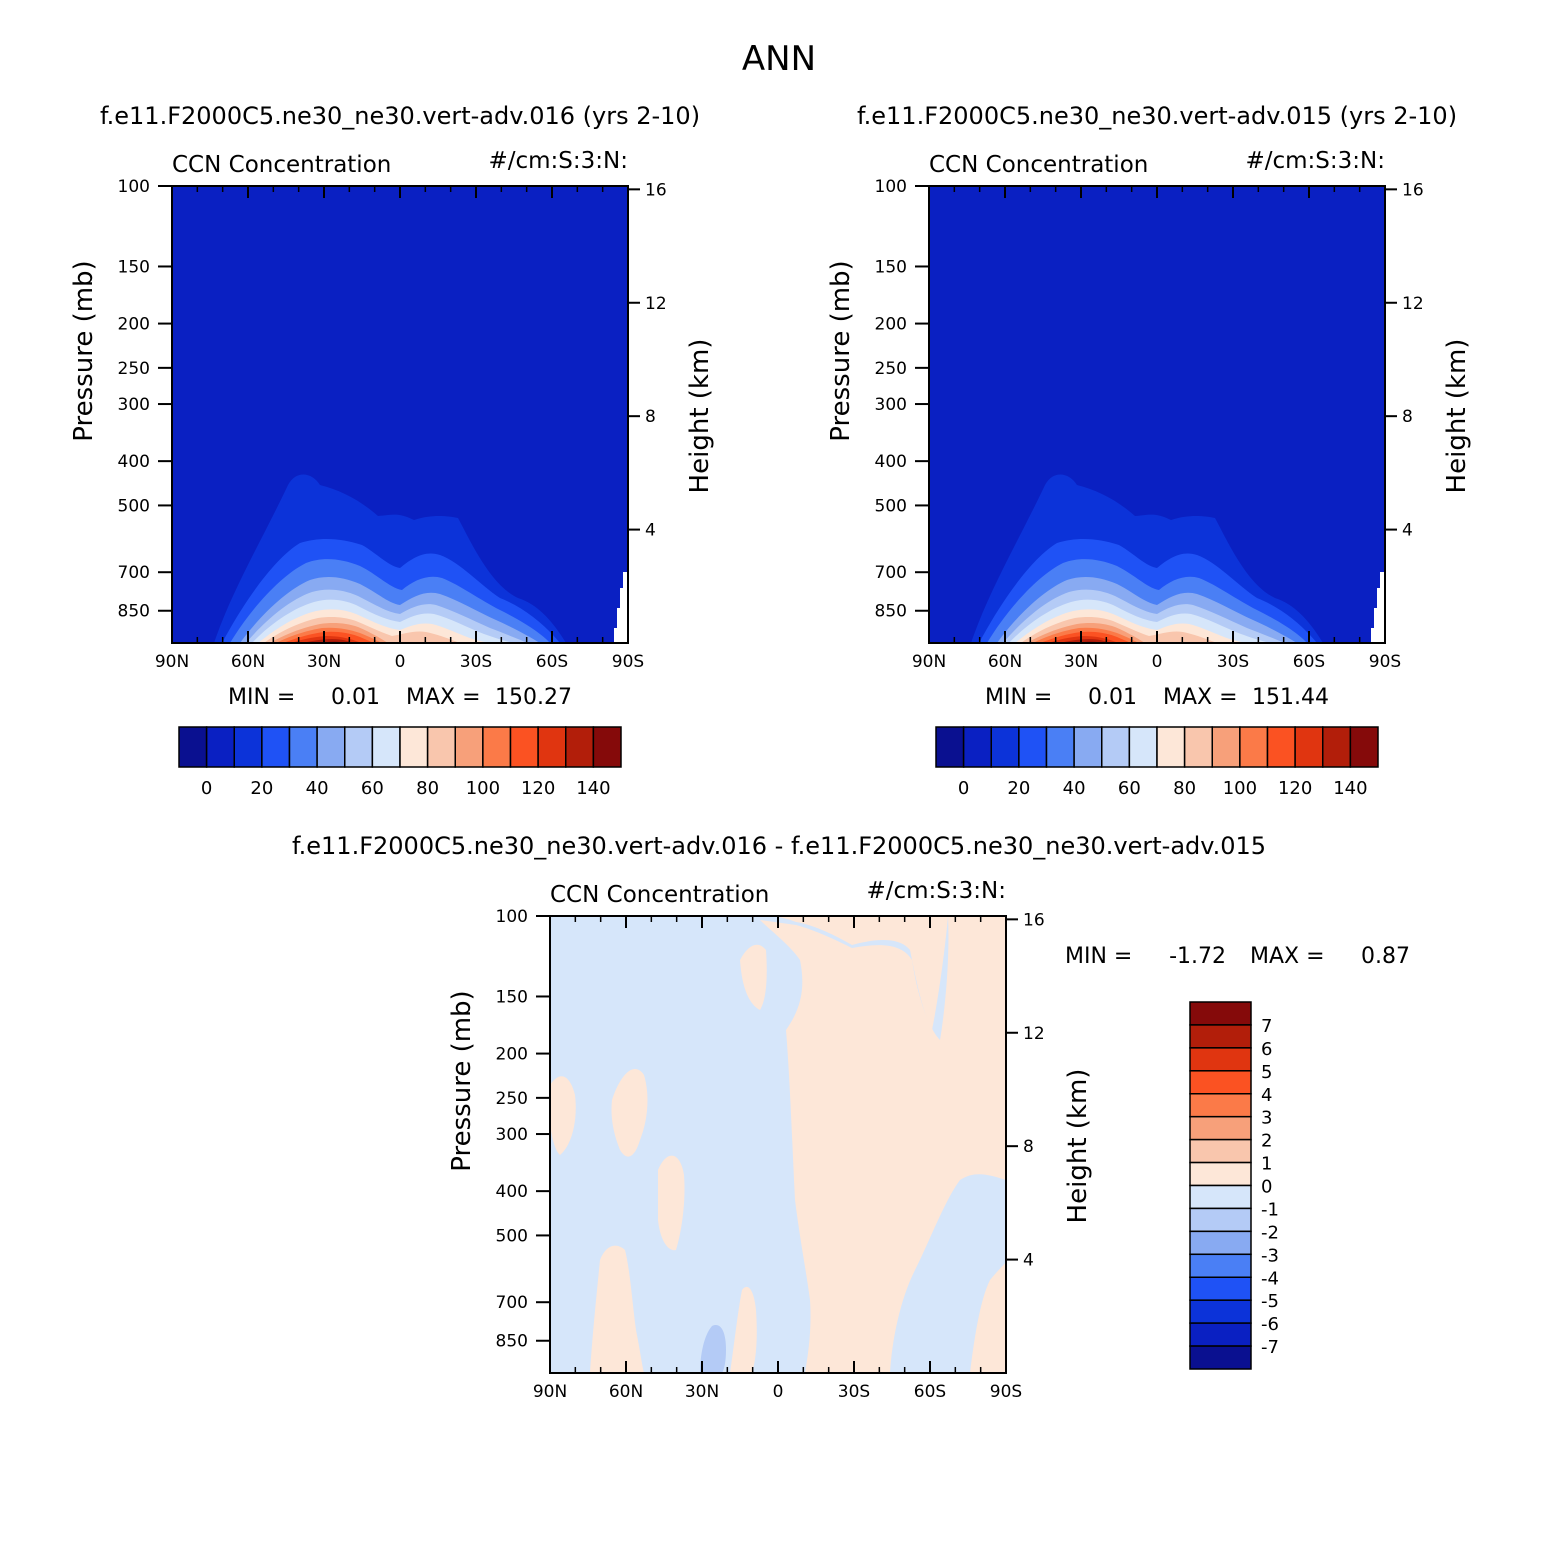  Describe the element at coordinates (1028, 1261) in the screenshot. I see `y-right-tick-label: 4` at that location.